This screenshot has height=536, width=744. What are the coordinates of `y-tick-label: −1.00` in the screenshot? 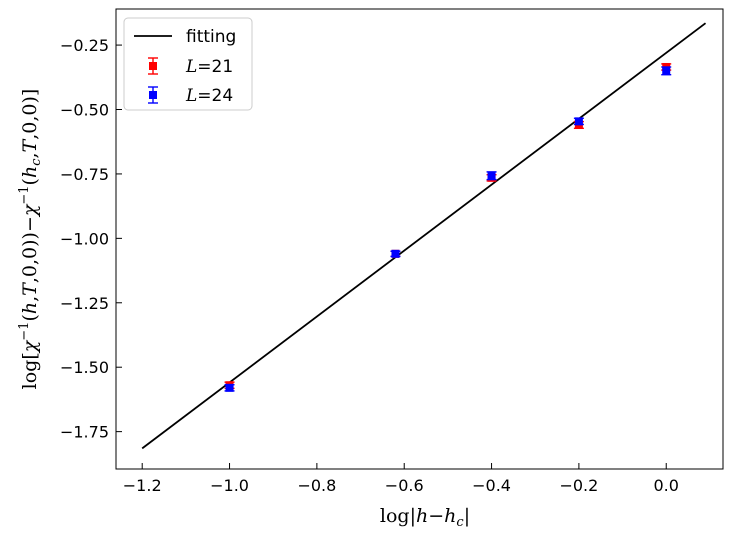 It's located at (84, 238).